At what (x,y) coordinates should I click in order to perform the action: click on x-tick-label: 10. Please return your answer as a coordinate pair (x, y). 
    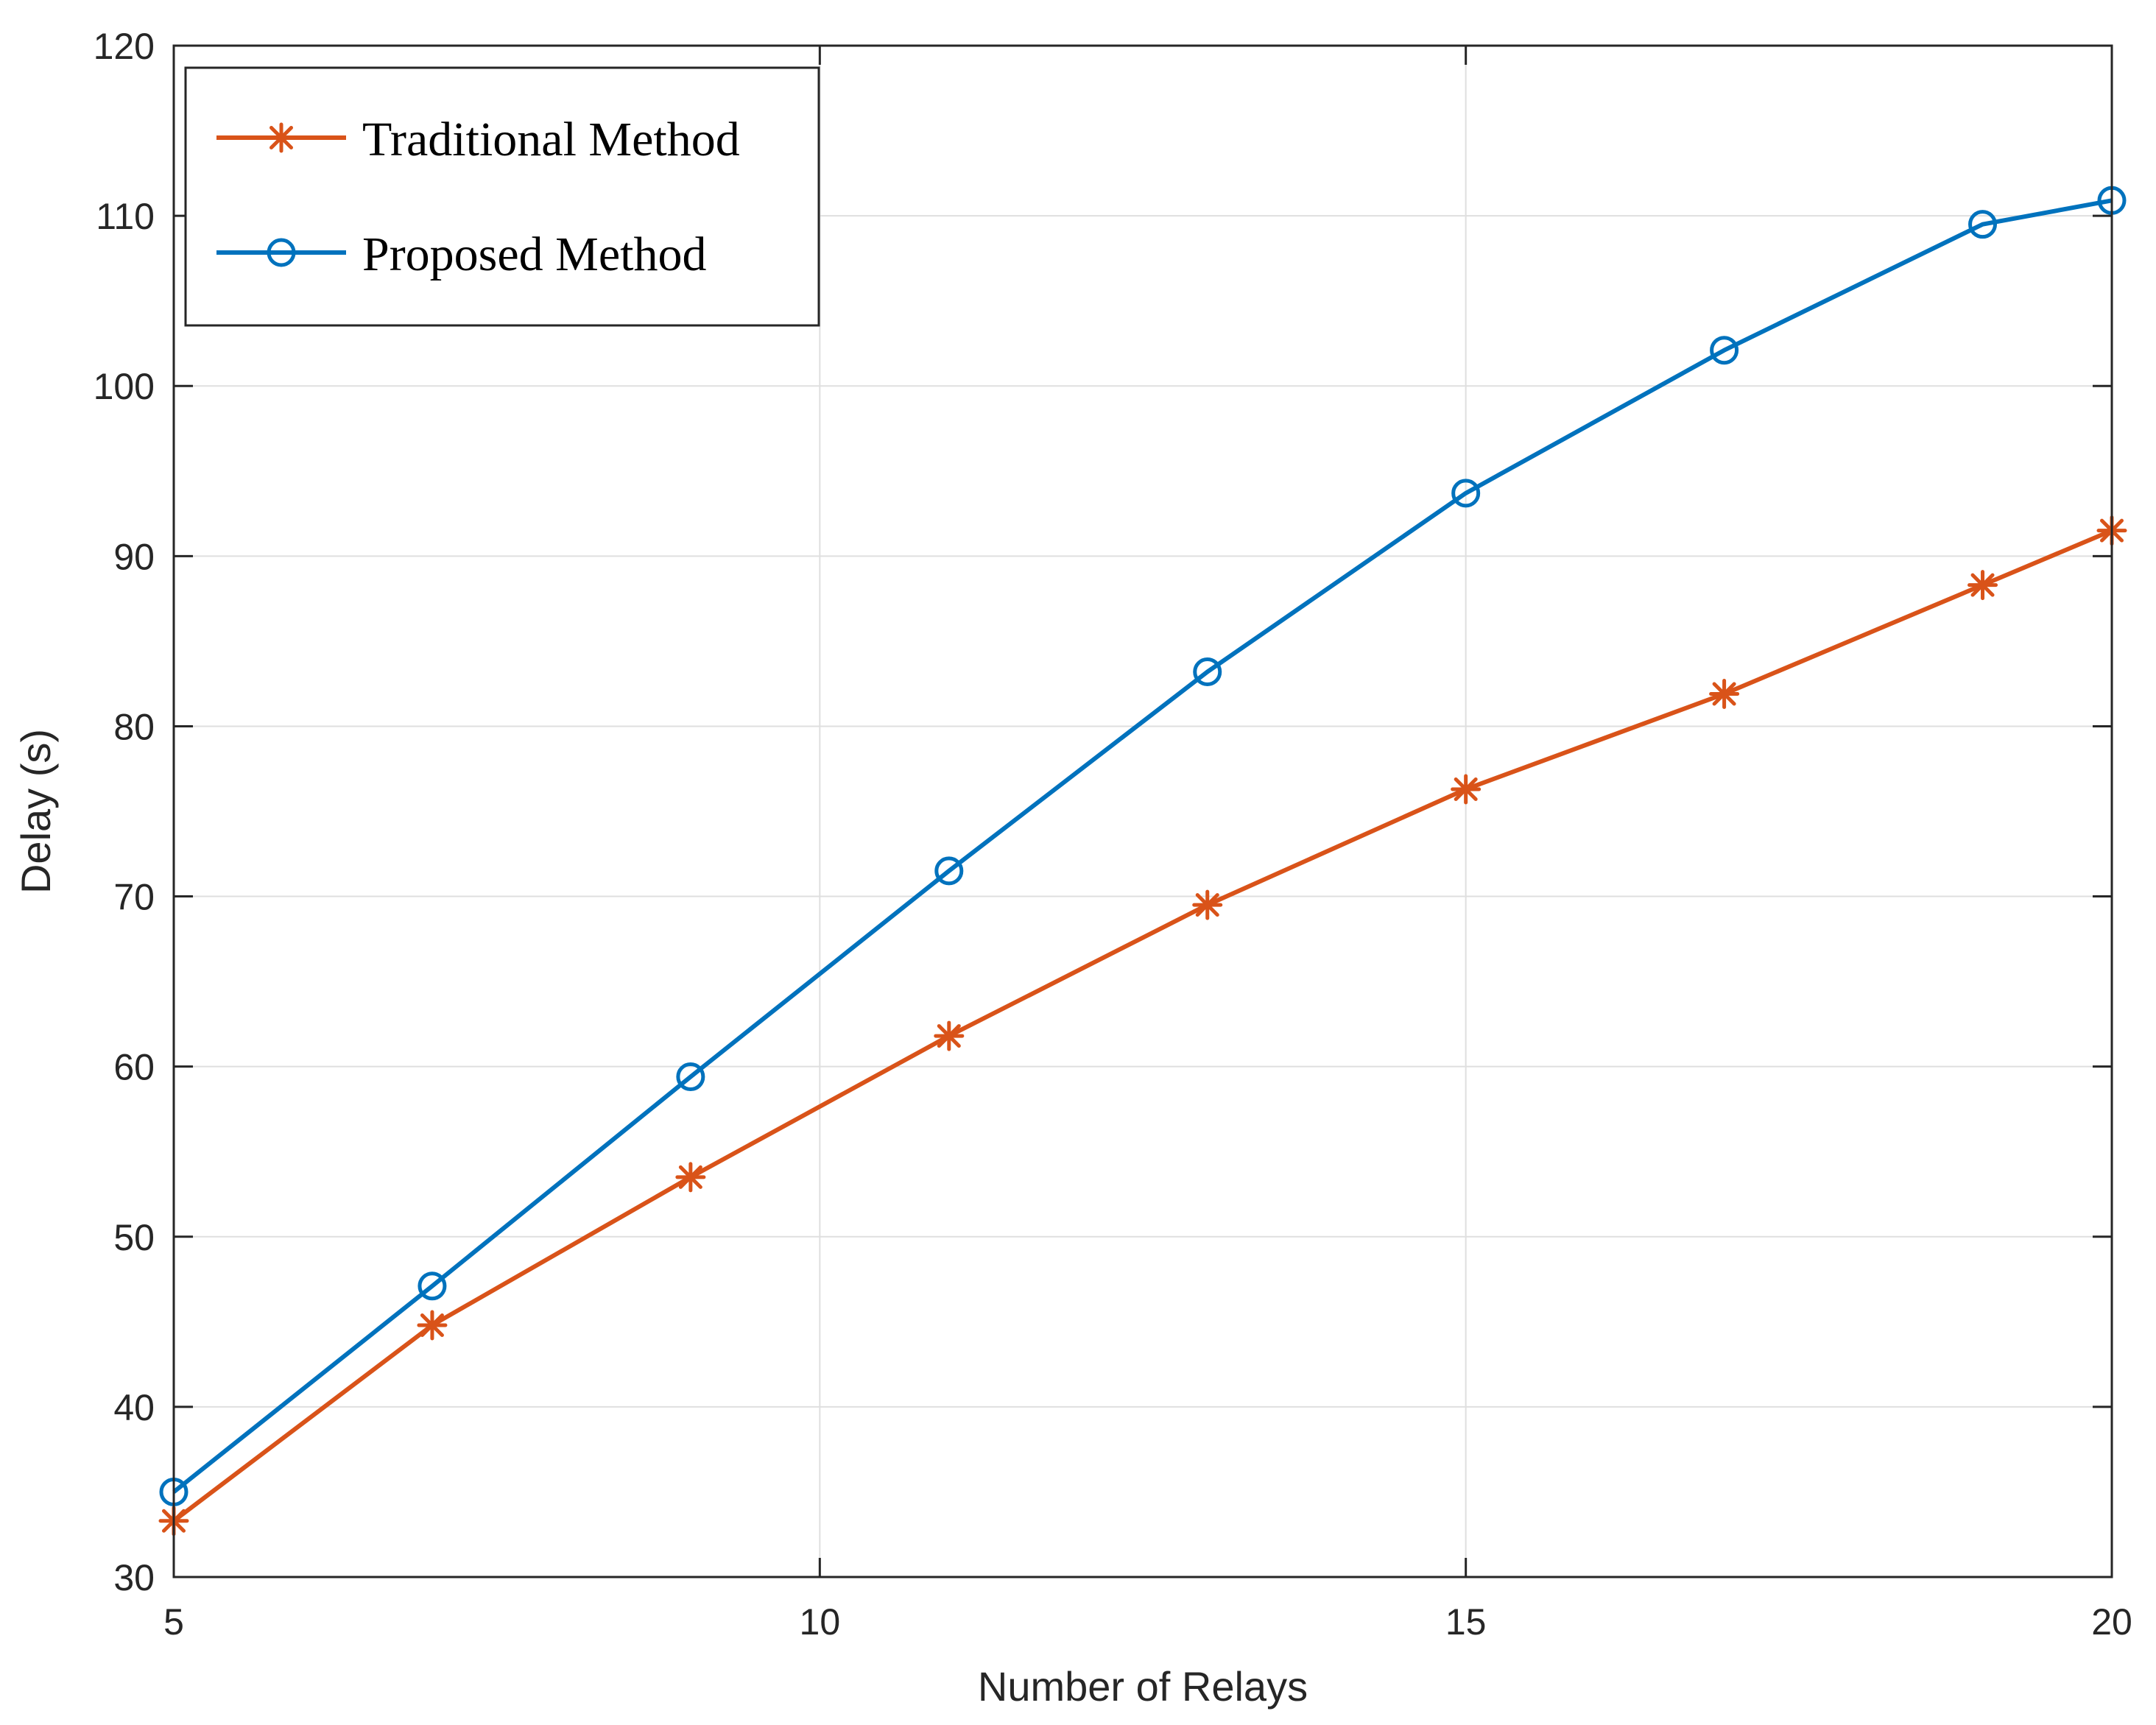
    Looking at the image, I should click on (820, 1622).